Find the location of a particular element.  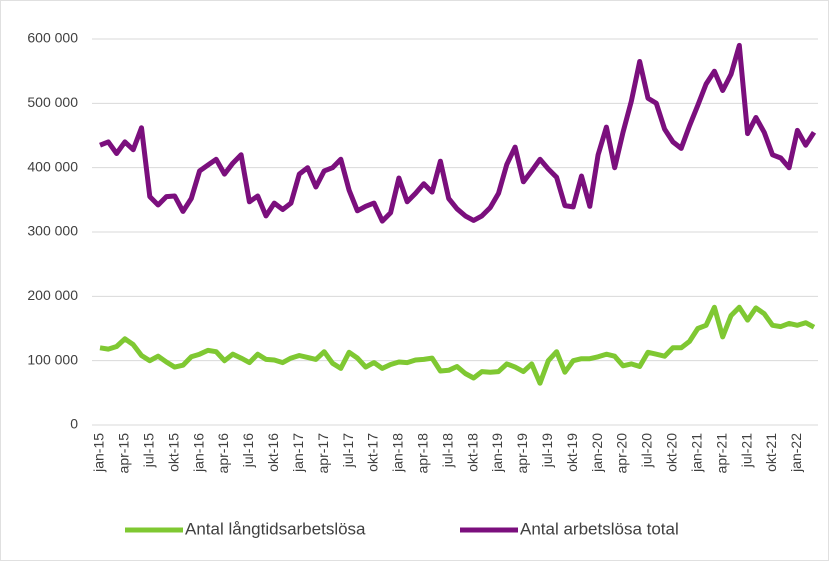

x-tick-label: okt-18 is located at coordinates (472, 452).